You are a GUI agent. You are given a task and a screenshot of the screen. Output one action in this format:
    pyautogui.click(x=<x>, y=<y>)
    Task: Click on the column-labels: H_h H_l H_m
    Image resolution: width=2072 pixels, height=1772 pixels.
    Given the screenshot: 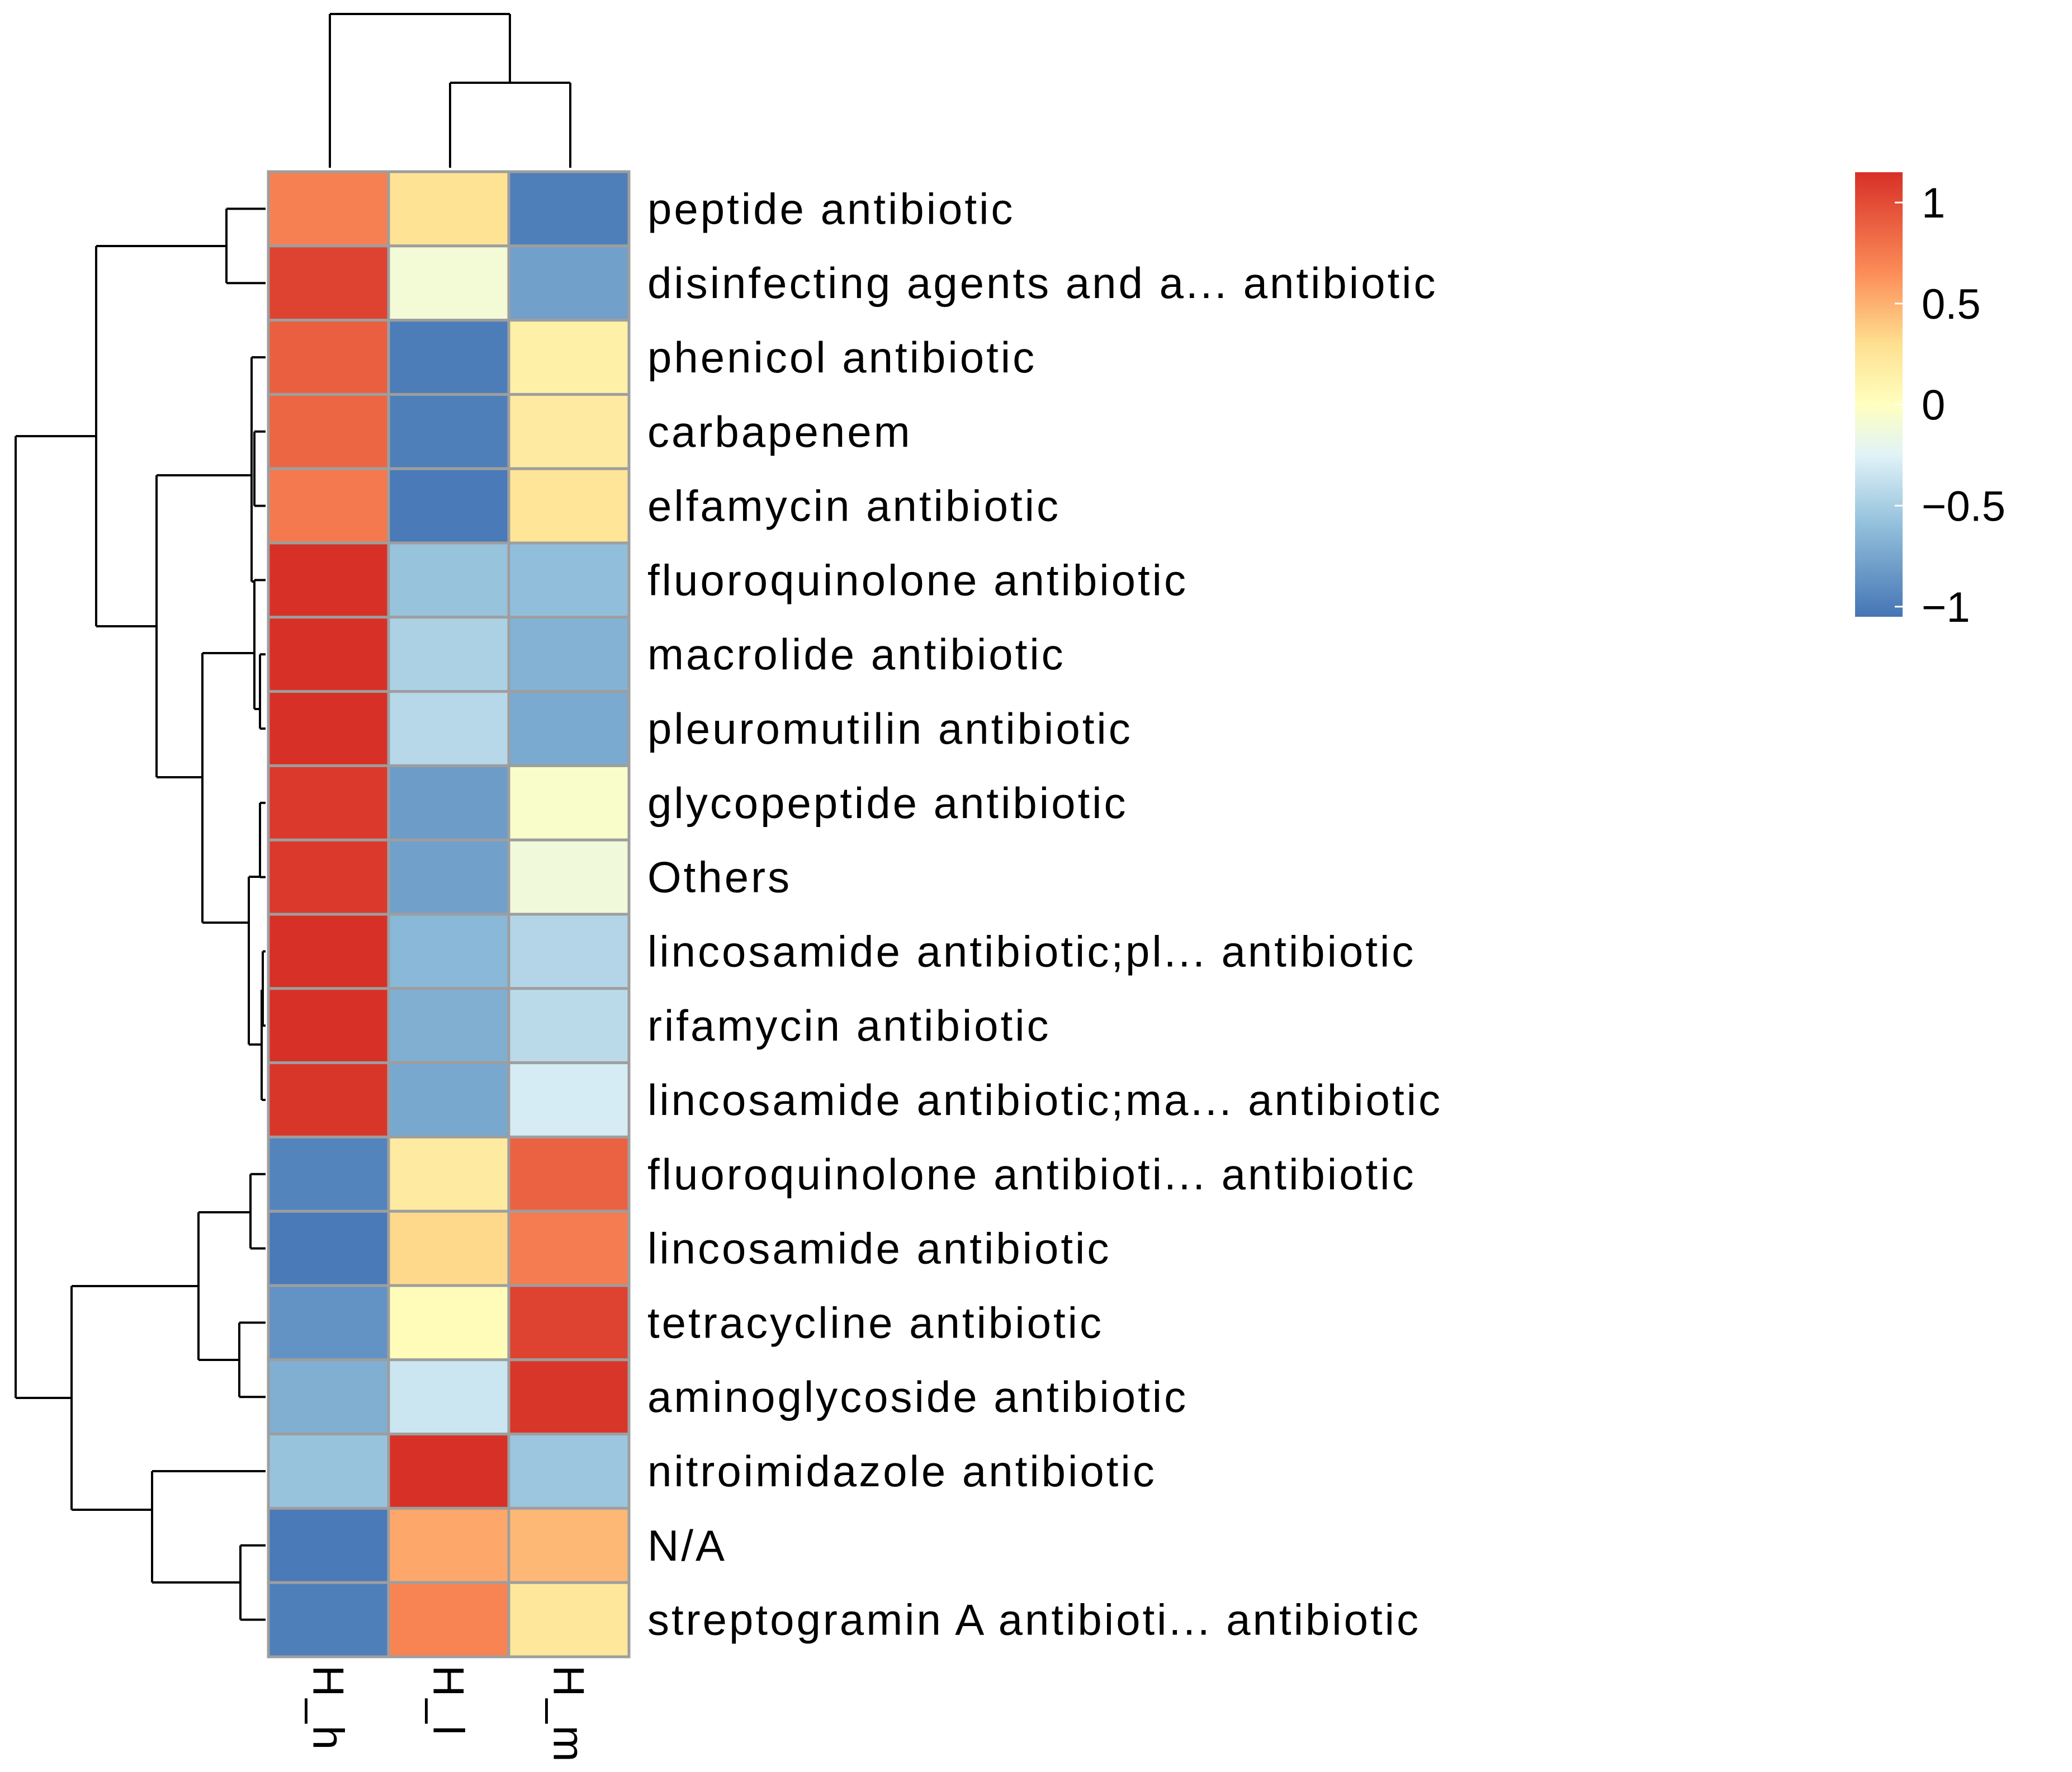 What is the action you would take?
    pyautogui.click(x=449, y=1715)
    